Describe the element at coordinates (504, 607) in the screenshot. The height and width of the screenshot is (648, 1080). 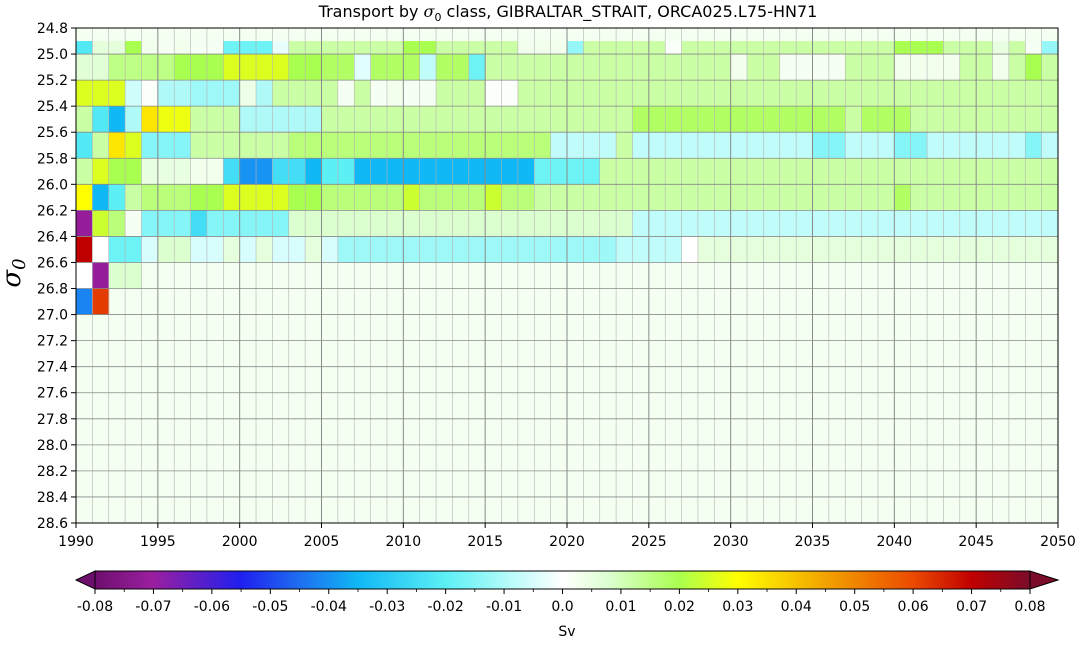
I see `colorbar-tick-label: -0.01` at that location.